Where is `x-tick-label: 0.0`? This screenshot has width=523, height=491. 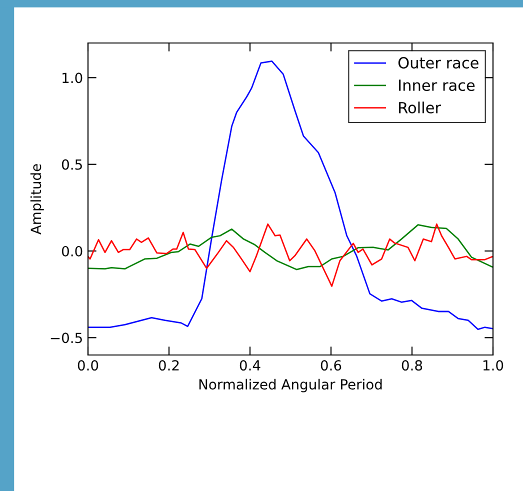
x-tick-label: 0.0 is located at coordinates (88, 365).